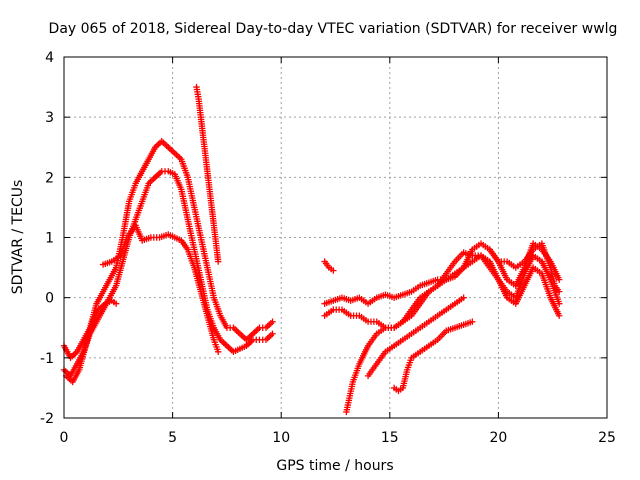 The image size is (640, 480). I want to click on x-tick-label: 5, so click(172, 438).